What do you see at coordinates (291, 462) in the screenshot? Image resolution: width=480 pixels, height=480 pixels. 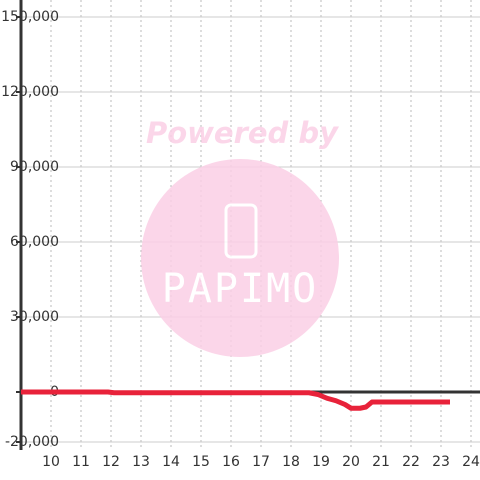 I see `x-tick-label: 18` at bounding box center [291, 462].